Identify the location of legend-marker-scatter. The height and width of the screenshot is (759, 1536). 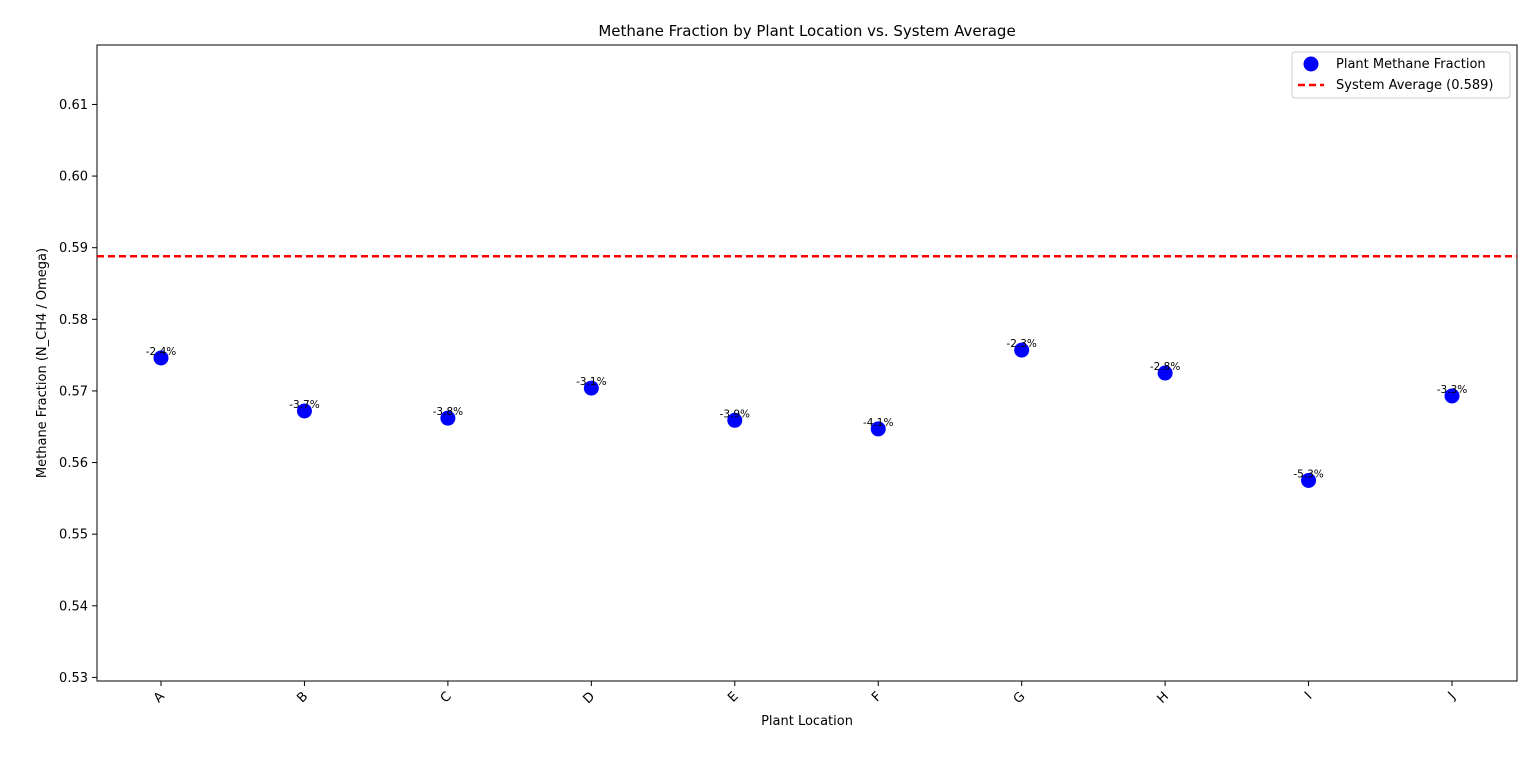
(1311, 64).